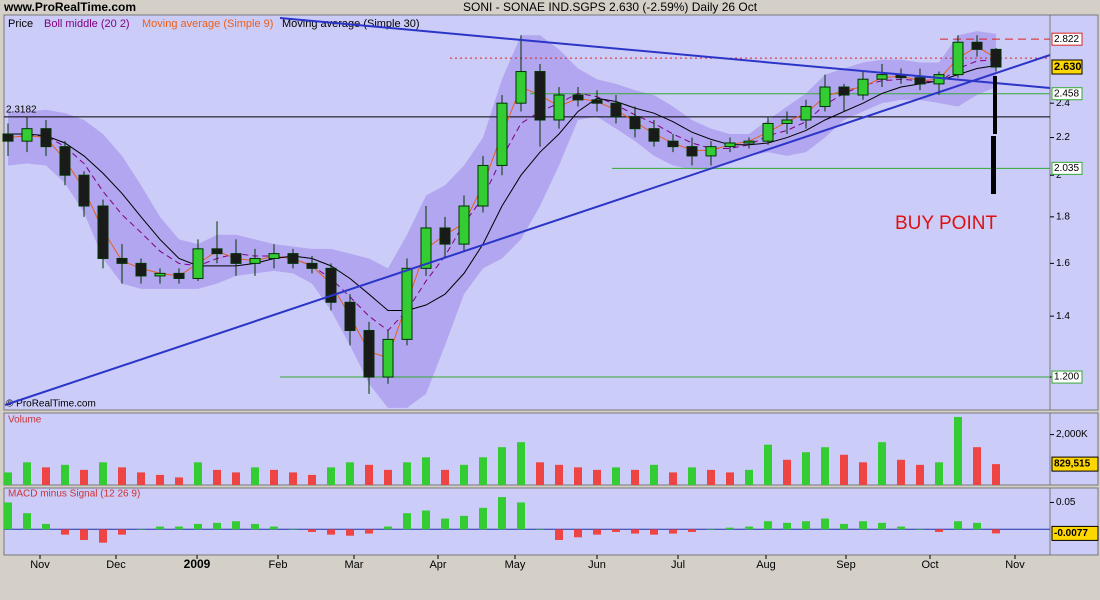 The height and width of the screenshot is (600, 1100). Describe the element at coordinates (197, 564) in the screenshot. I see `x-tick-label: 2009` at that location.